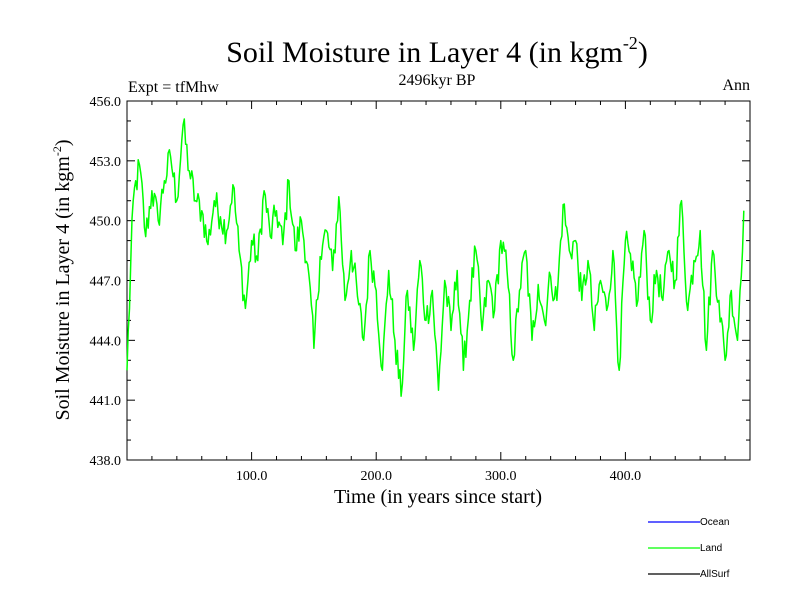  I want to click on x-axis-label: Time (in years since start), so click(438, 497).